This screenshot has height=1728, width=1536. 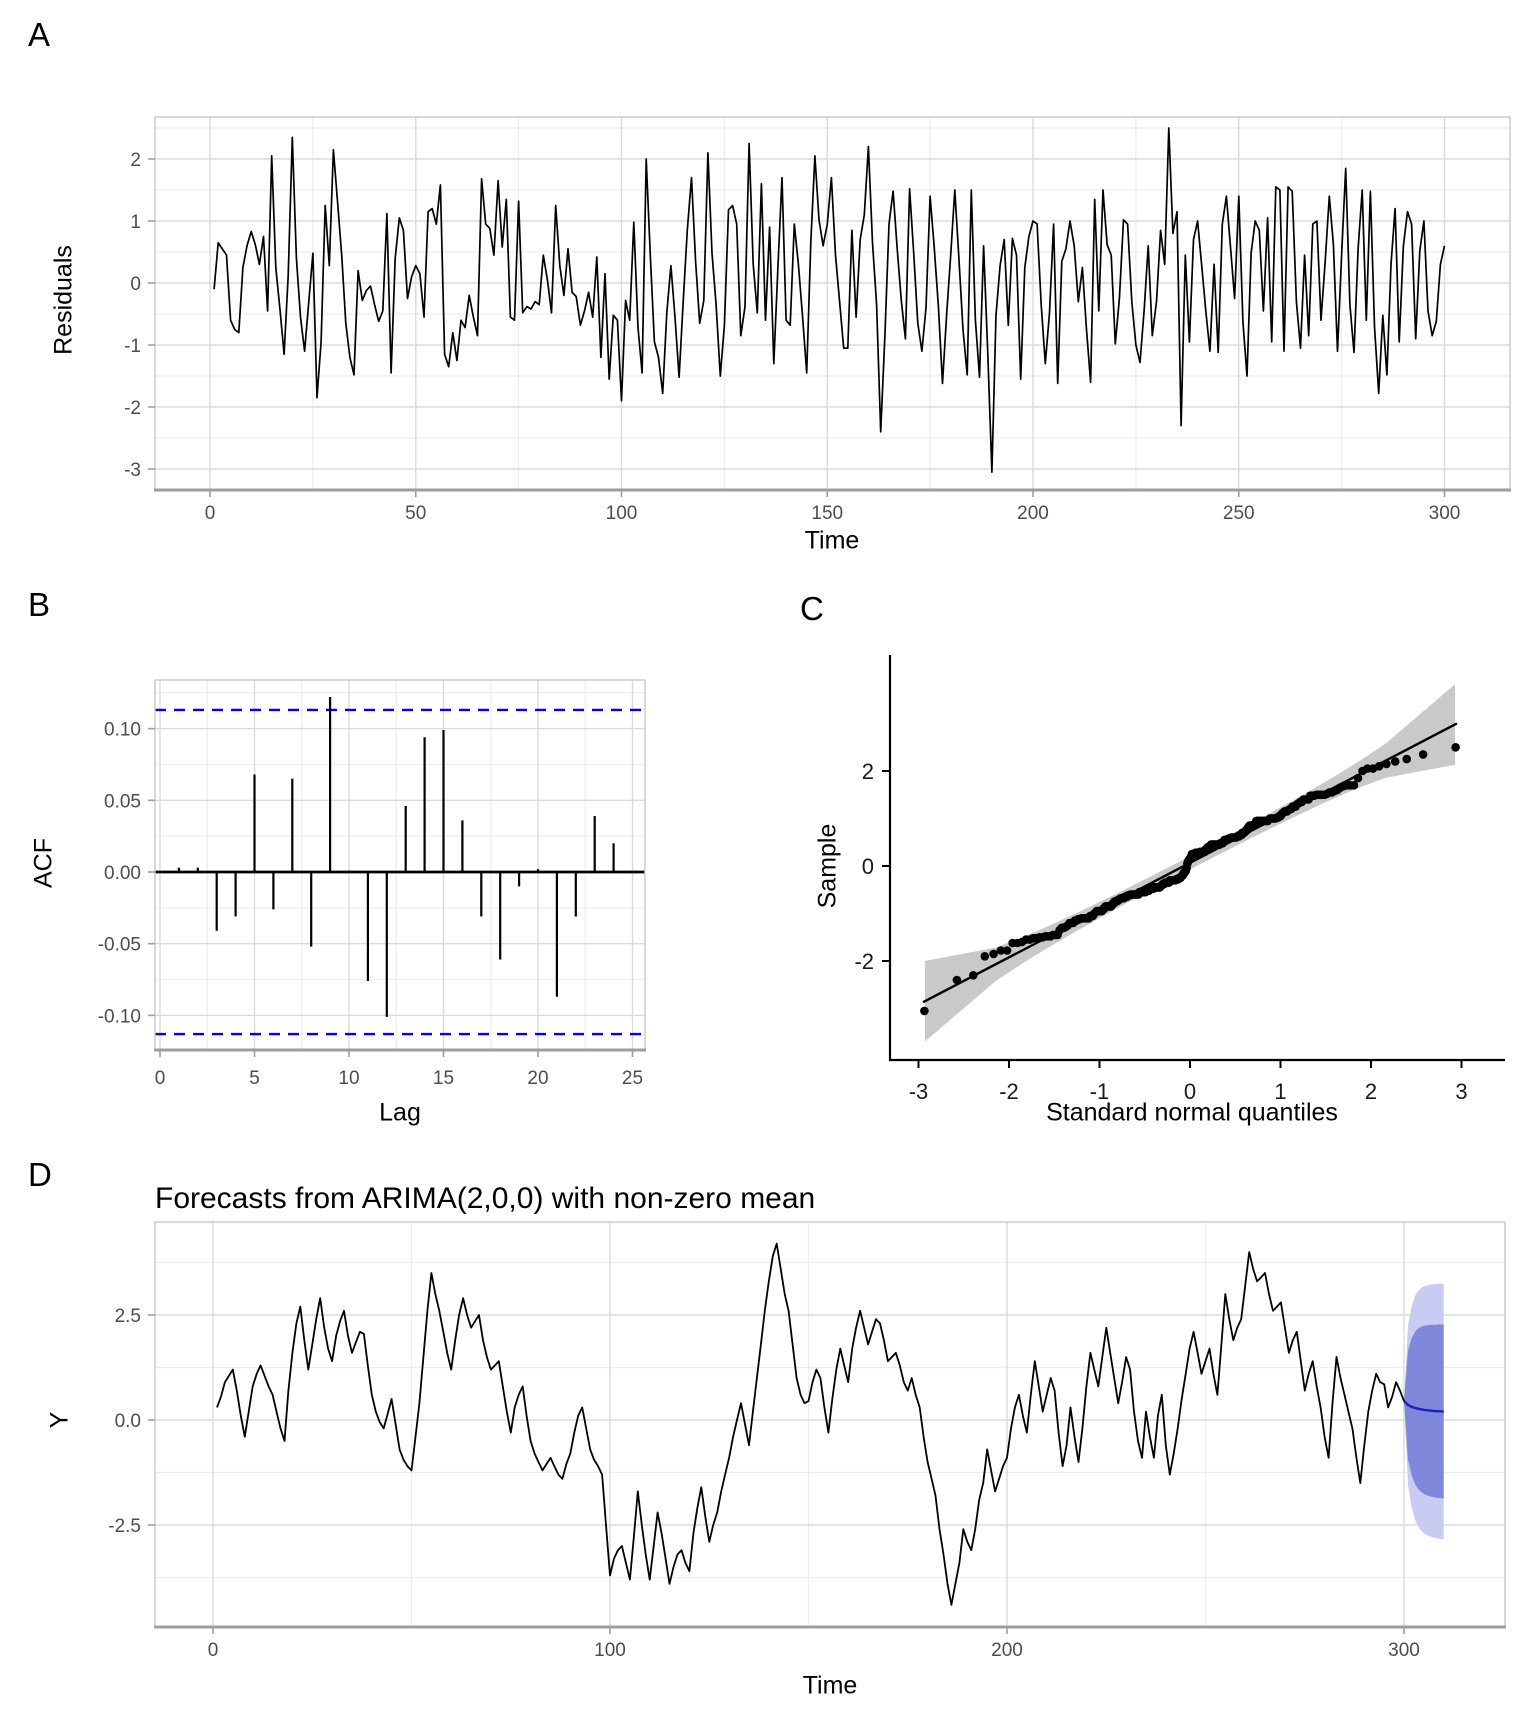 I want to click on panel-c-x-tick-label: 2, so click(x=1371, y=1091).